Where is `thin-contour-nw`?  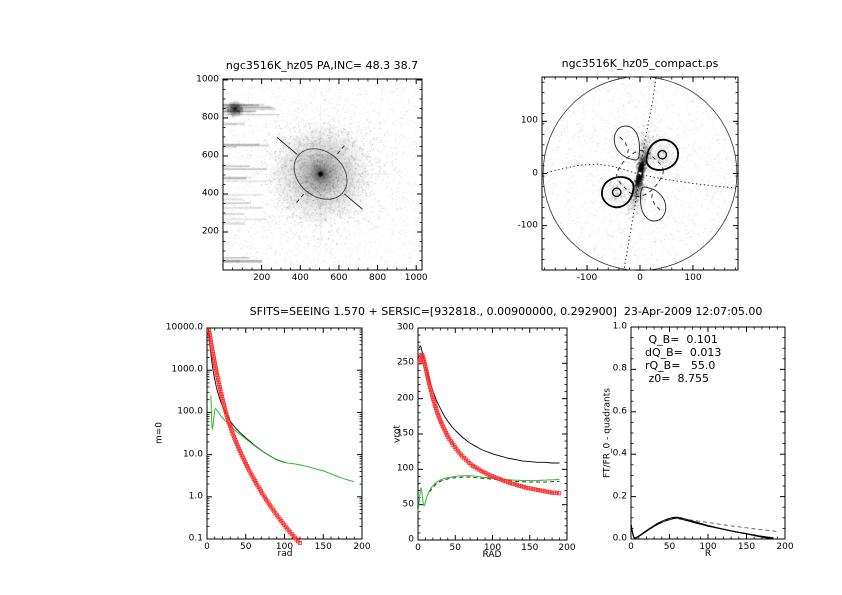
thin-contour-nw is located at coordinates (626, 143).